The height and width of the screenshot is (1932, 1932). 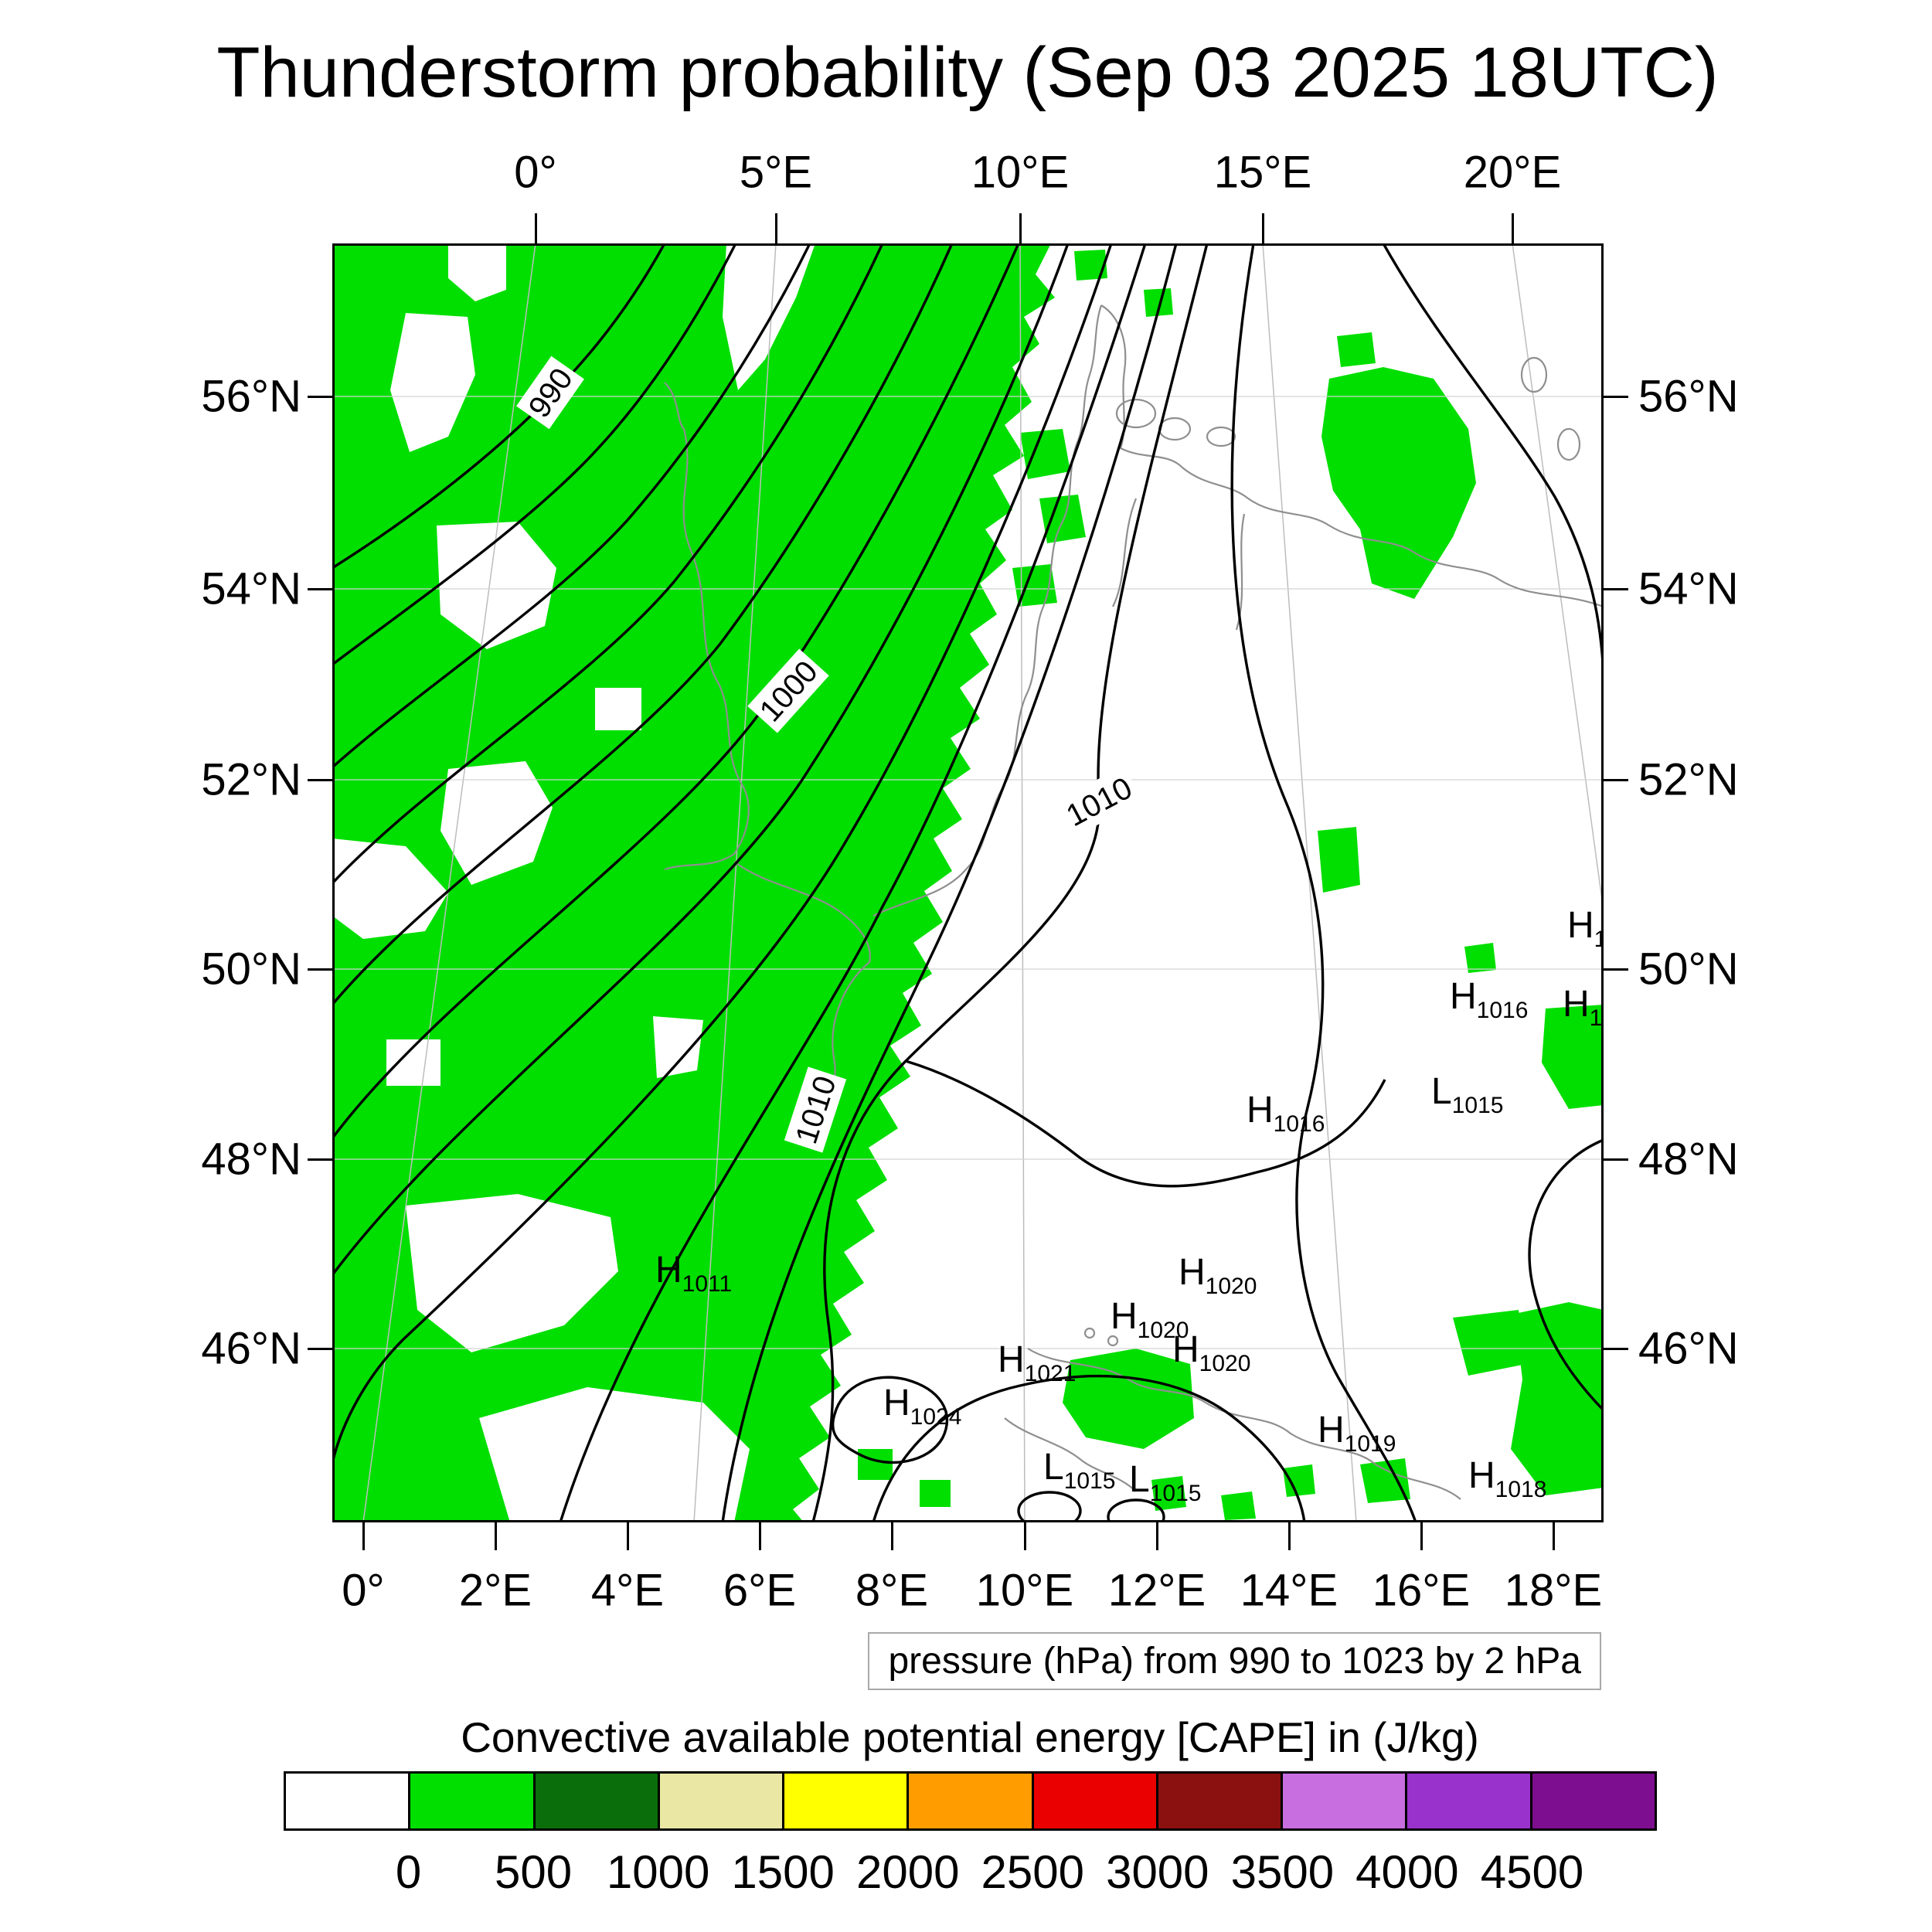 What do you see at coordinates (1532, 1872) in the screenshot?
I see `colorbar-tick-label: 4500` at bounding box center [1532, 1872].